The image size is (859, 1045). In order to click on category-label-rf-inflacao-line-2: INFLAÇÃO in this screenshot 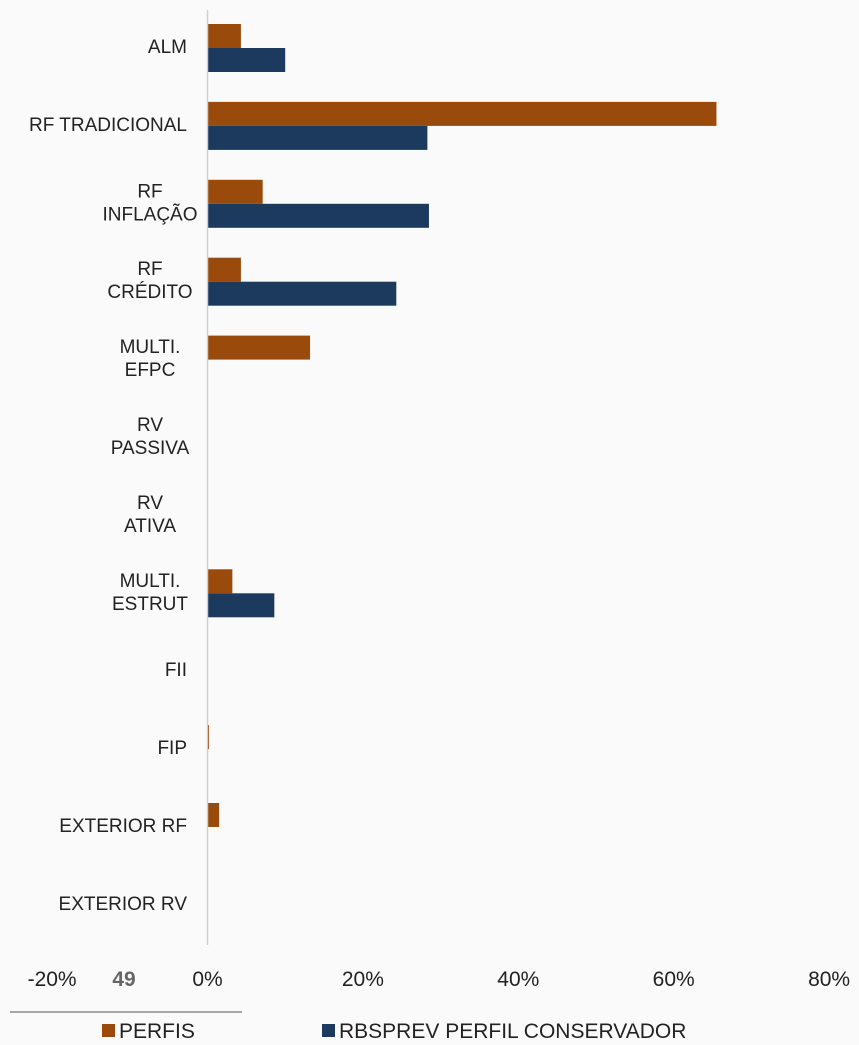, I will do `click(149, 214)`.